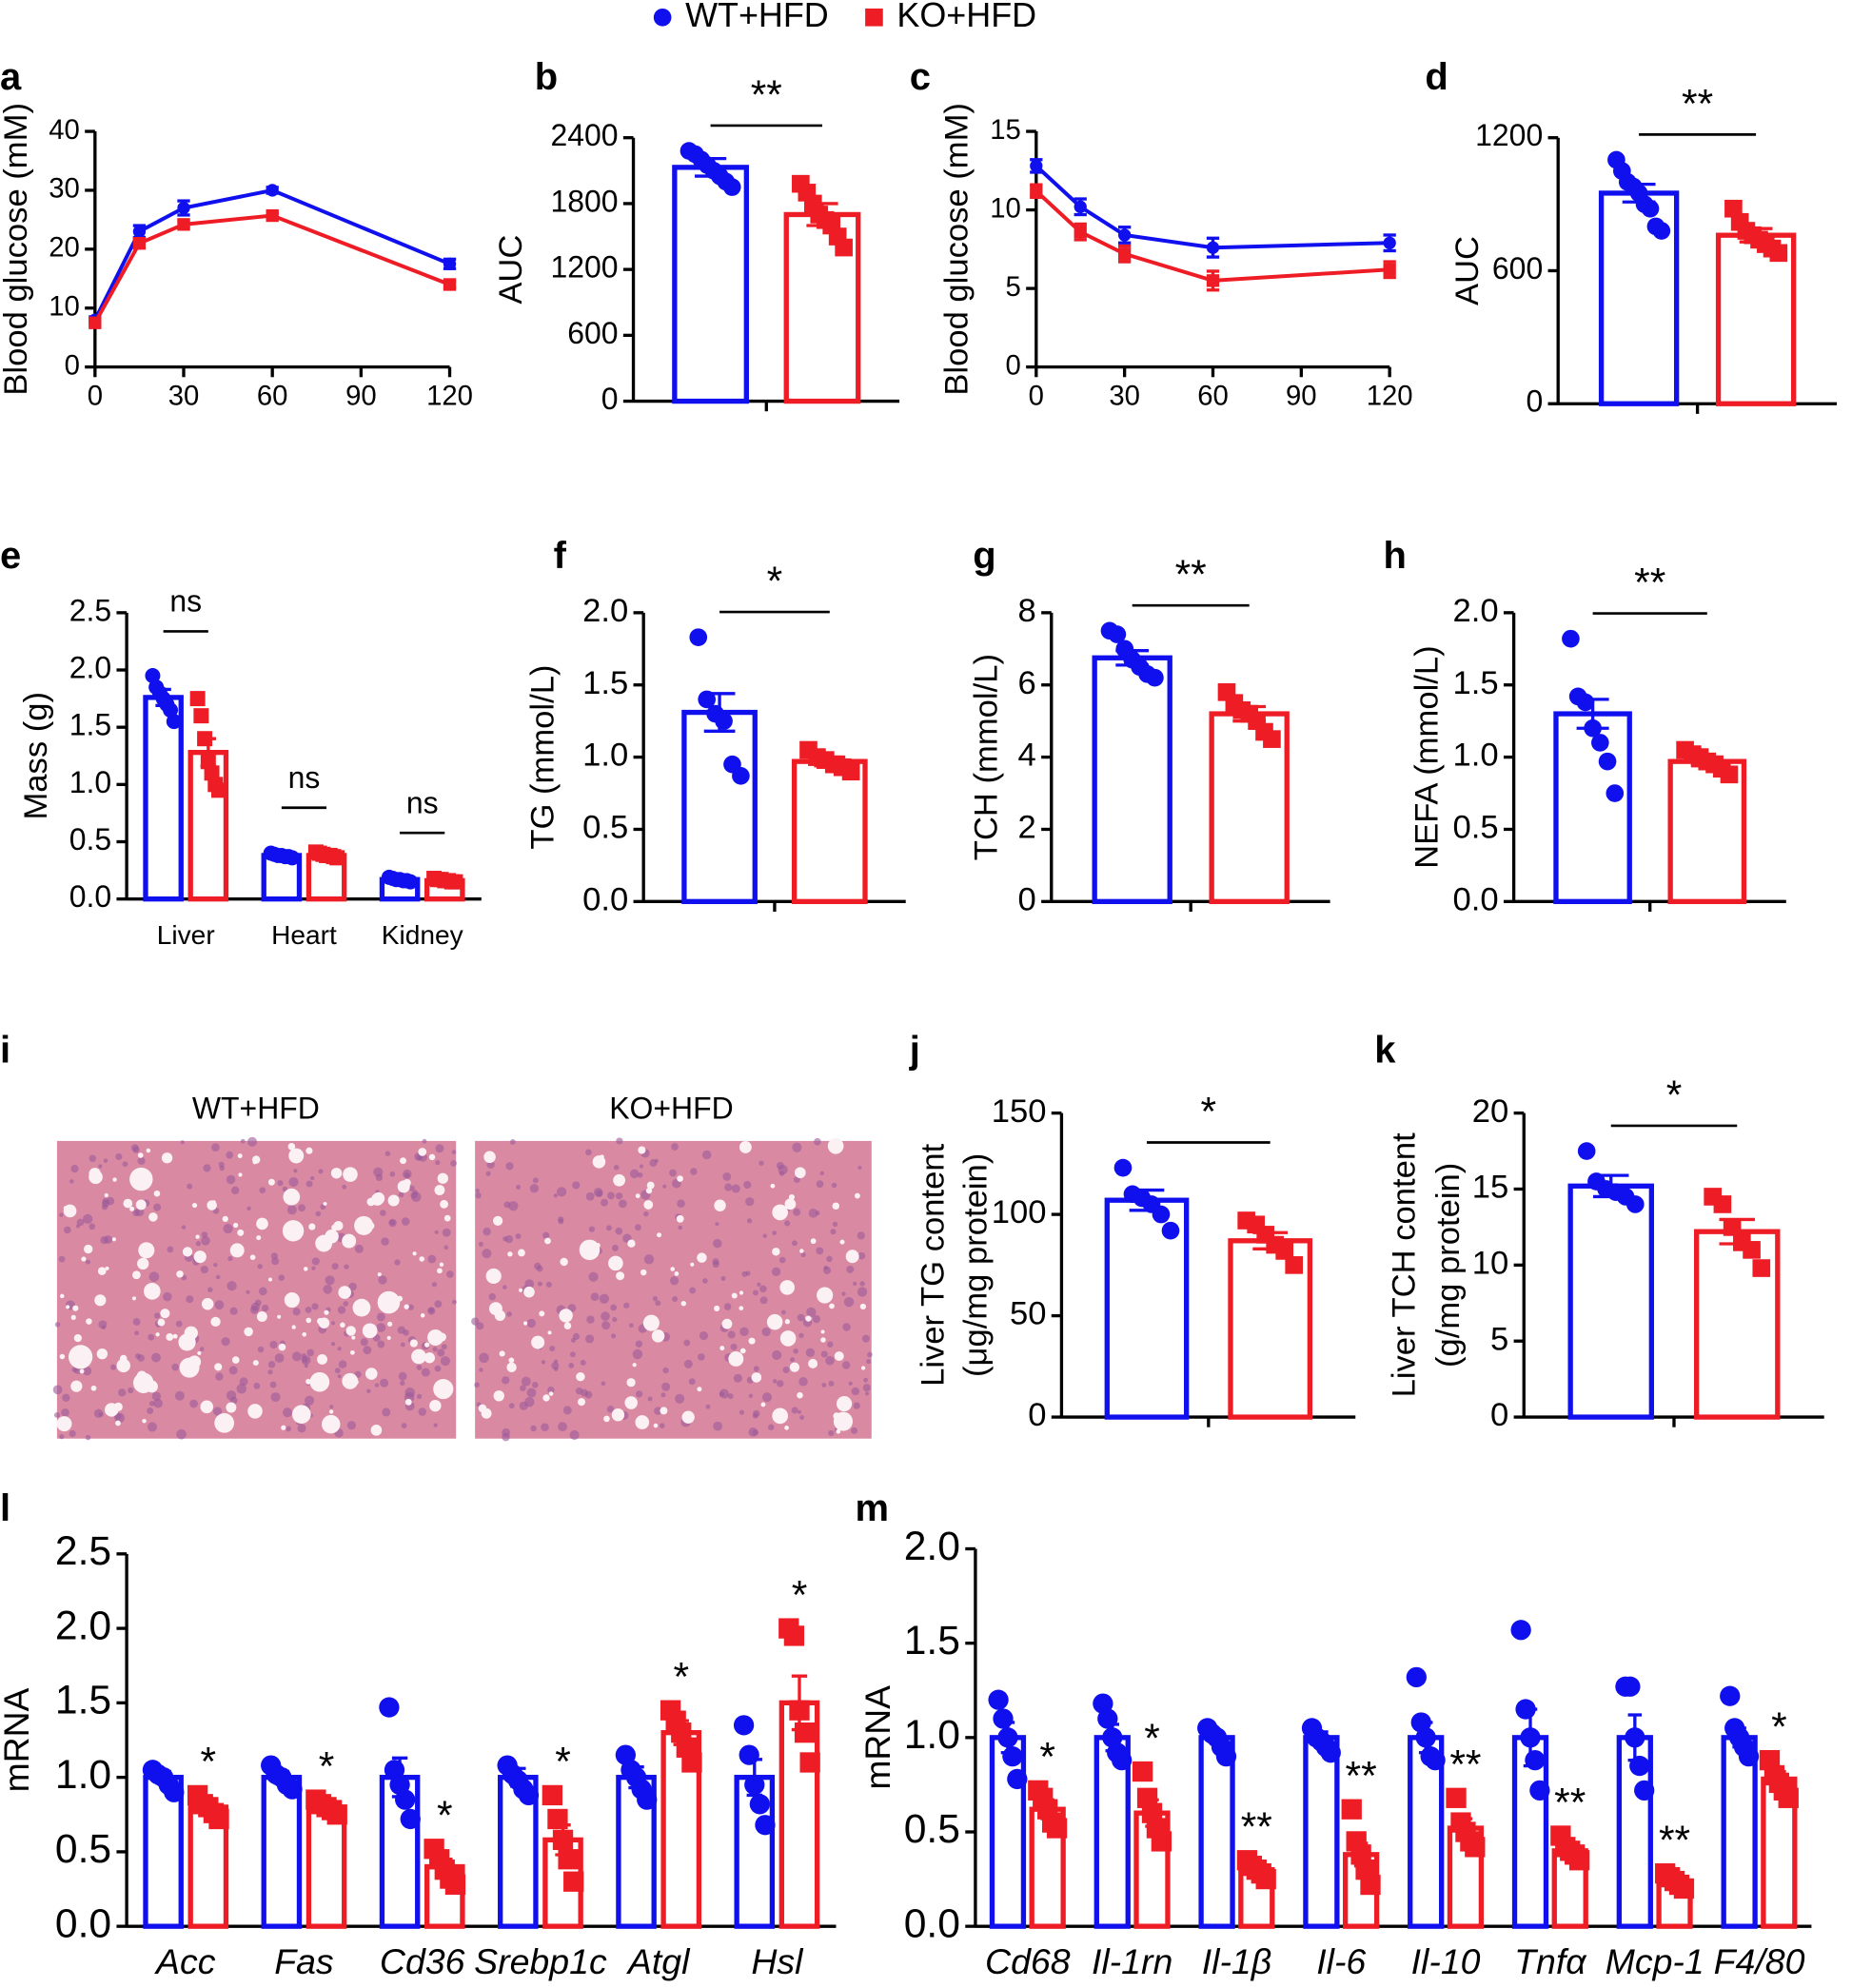  Describe the element at coordinates (90, 782) in the screenshot. I see `y-tick-label: 1.0` at that location.